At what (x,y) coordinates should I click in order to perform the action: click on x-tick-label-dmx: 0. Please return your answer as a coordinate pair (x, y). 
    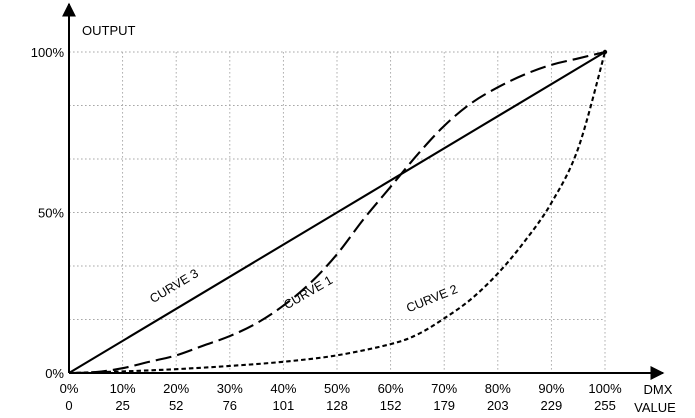
    Looking at the image, I should click on (68, 405).